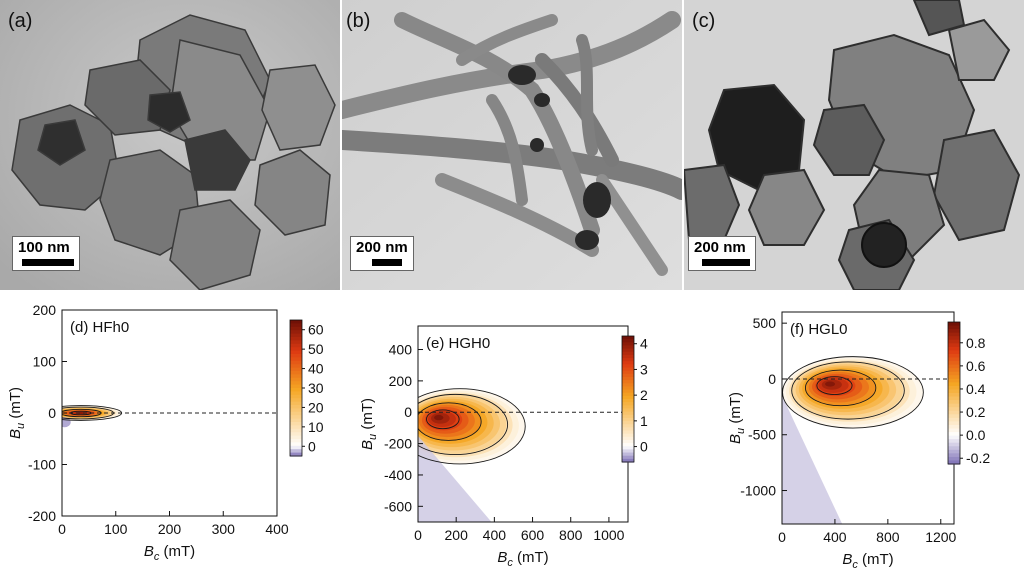 Image resolution: width=1024 pixels, height=576 pixels. What do you see at coordinates (316, 388) in the screenshot?
I see `colorbar-tick-label: 30` at bounding box center [316, 388].